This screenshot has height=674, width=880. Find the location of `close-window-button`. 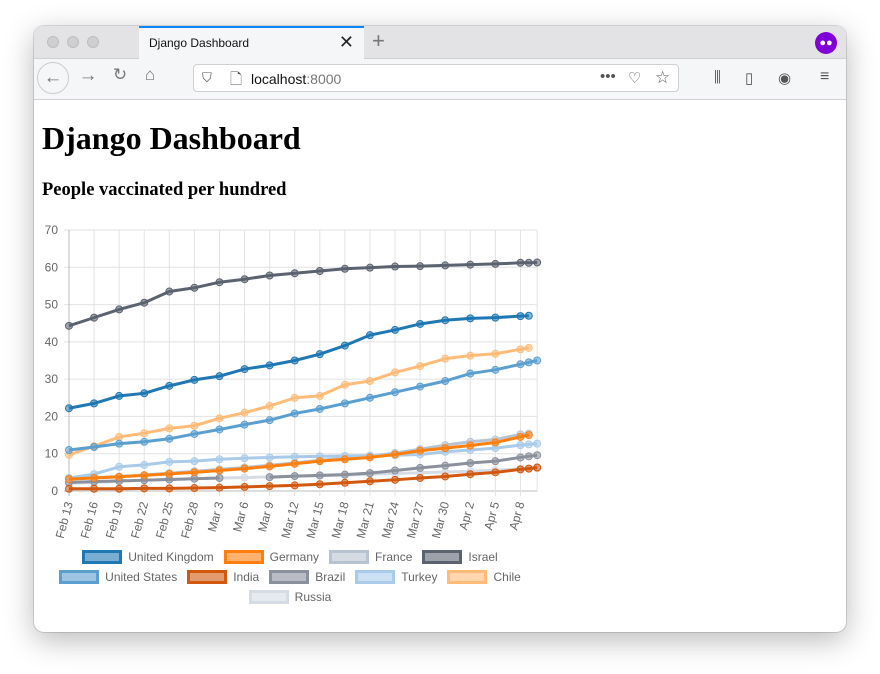

close-window-button is located at coordinates (53, 42).